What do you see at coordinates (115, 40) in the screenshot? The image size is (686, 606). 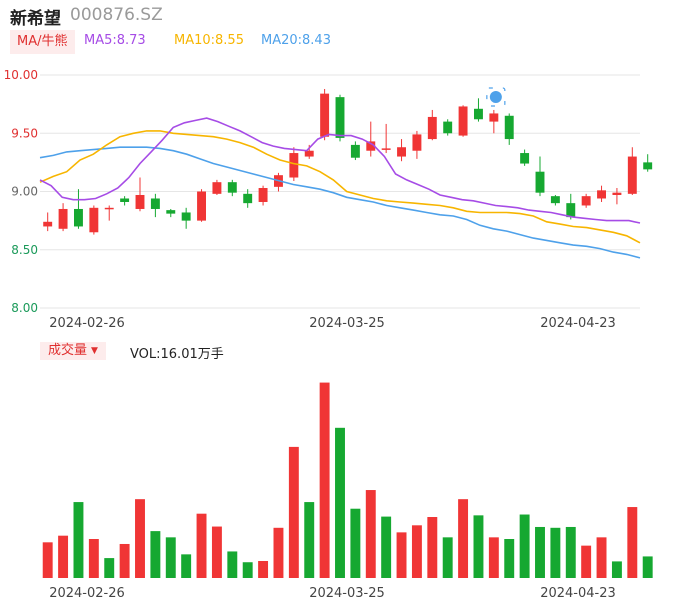 I see `ma5-legend: MA5:8.73` at bounding box center [115, 40].